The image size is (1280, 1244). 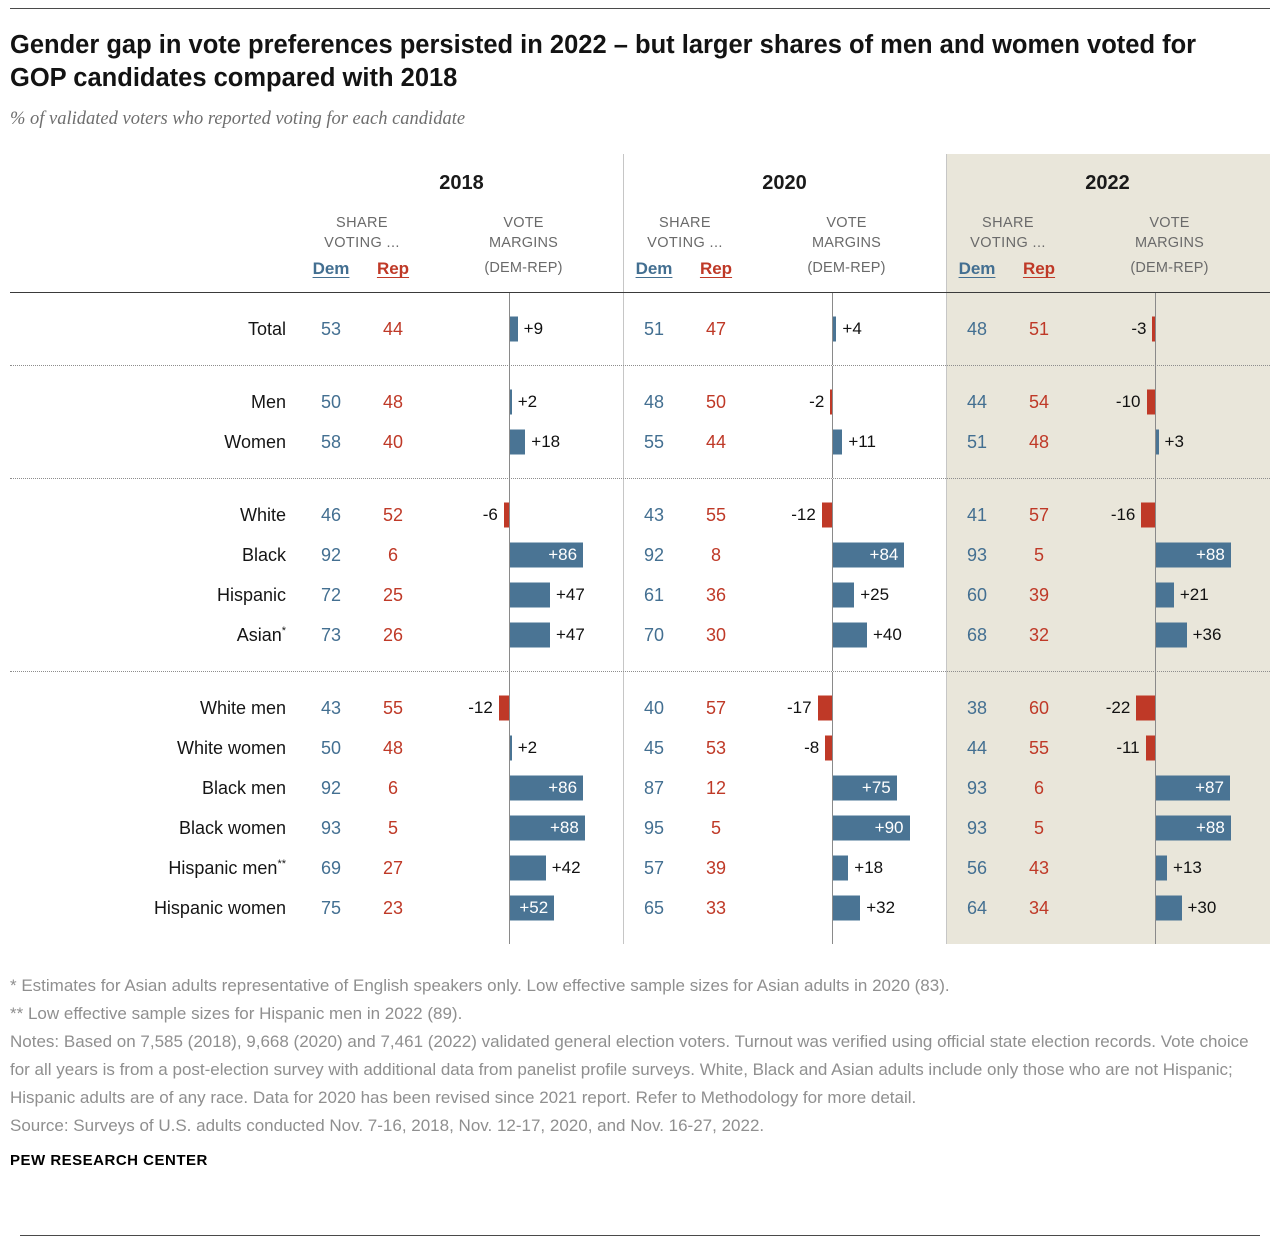 What do you see at coordinates (640, 908) in the screenshot?
I see `table-row: Hispanic women 75 23 +52 65 33 +32 64 34 +30` at bounding box center [640, 908].